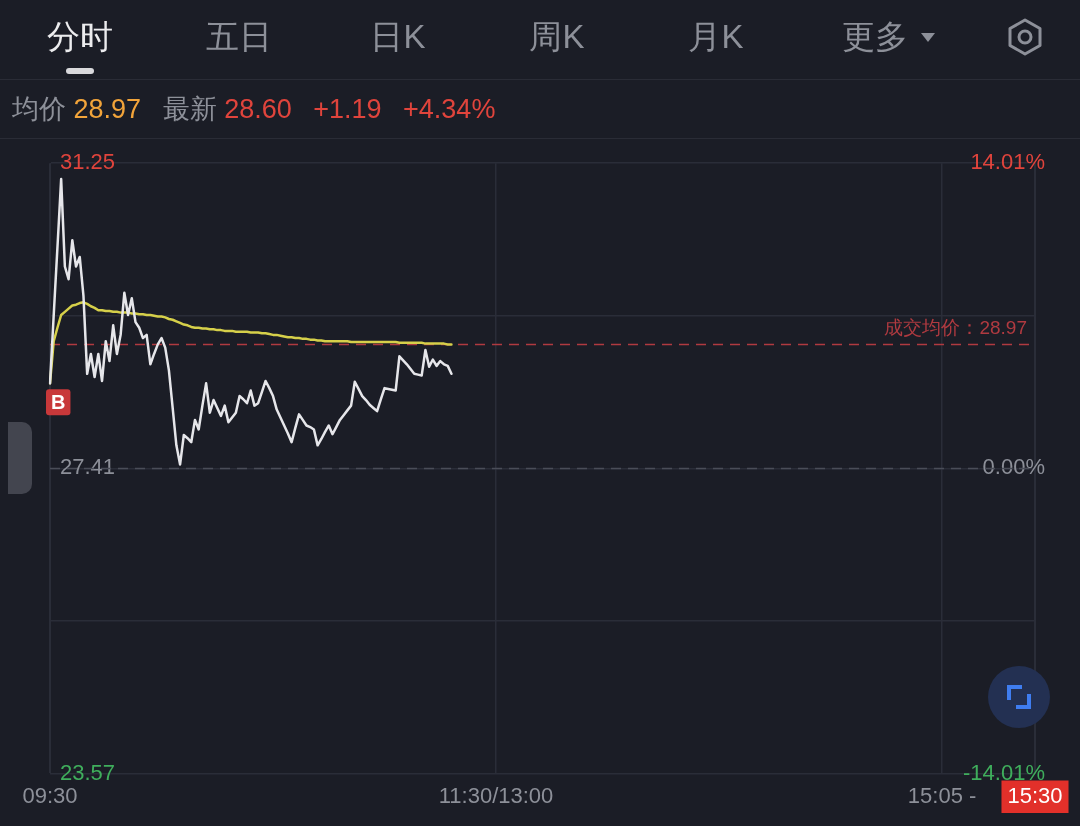  I want to click on ref-line-label: 成交均价：28.97, so click(955, 328).